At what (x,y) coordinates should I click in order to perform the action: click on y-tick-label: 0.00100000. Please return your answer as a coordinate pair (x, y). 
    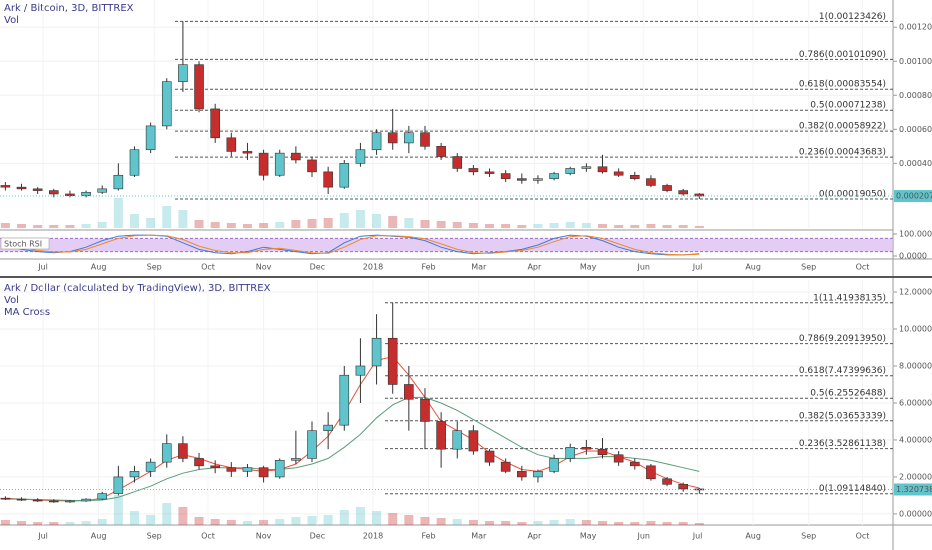
    Looking at the image, I should click on (915, 61).